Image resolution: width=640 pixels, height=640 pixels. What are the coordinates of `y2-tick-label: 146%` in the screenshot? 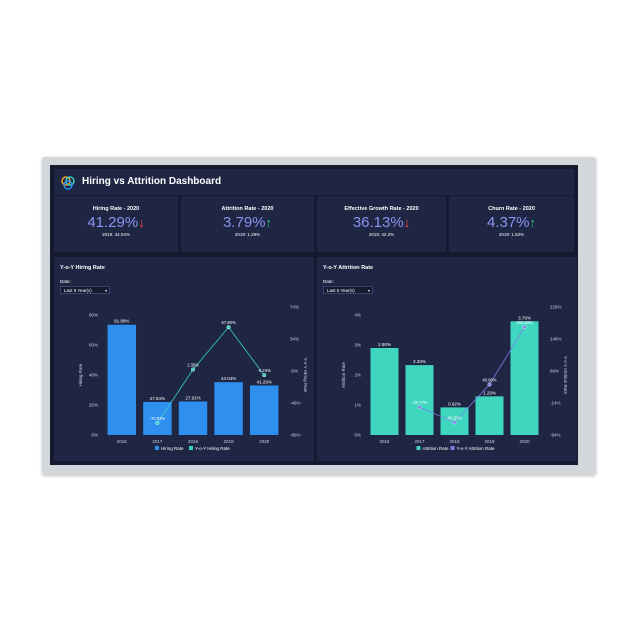 It's located at (556, 339).